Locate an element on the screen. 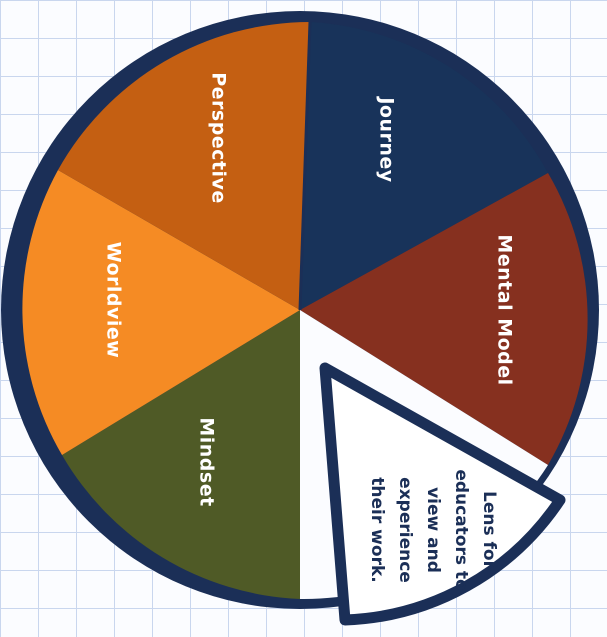 Image resolution: width=607 pixels, height=637 pixels. label-journey: Journey is located at coordinates (387, 138).